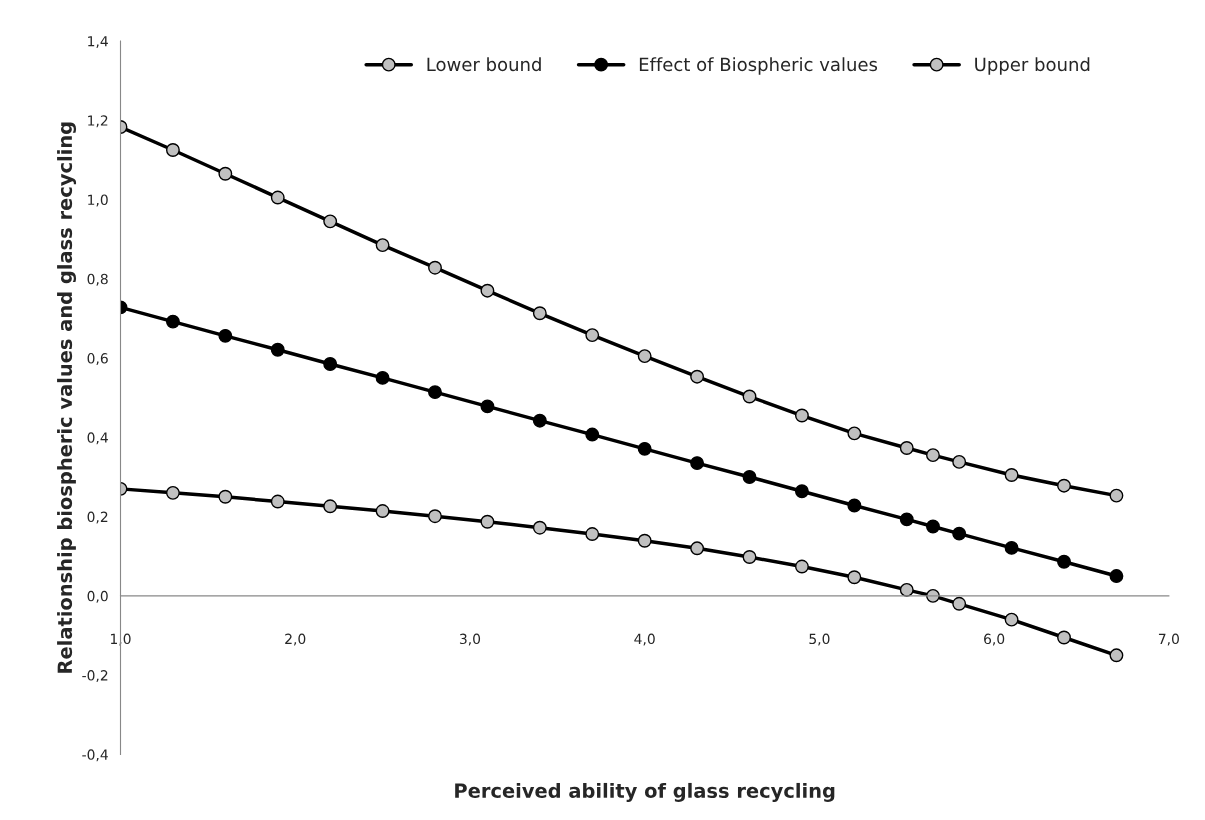  I want to click on y-tick-label: -0,4, so click(95, 755).